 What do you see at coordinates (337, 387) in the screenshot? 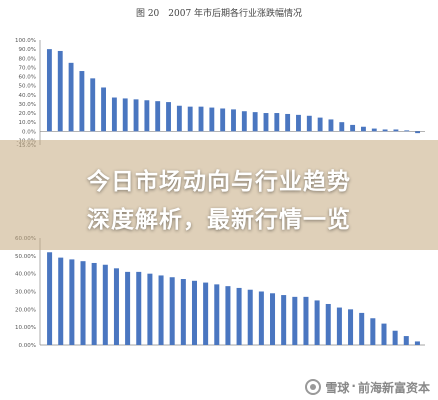
I see `watermark-site: 雪球` at bounding box center [337, 387].